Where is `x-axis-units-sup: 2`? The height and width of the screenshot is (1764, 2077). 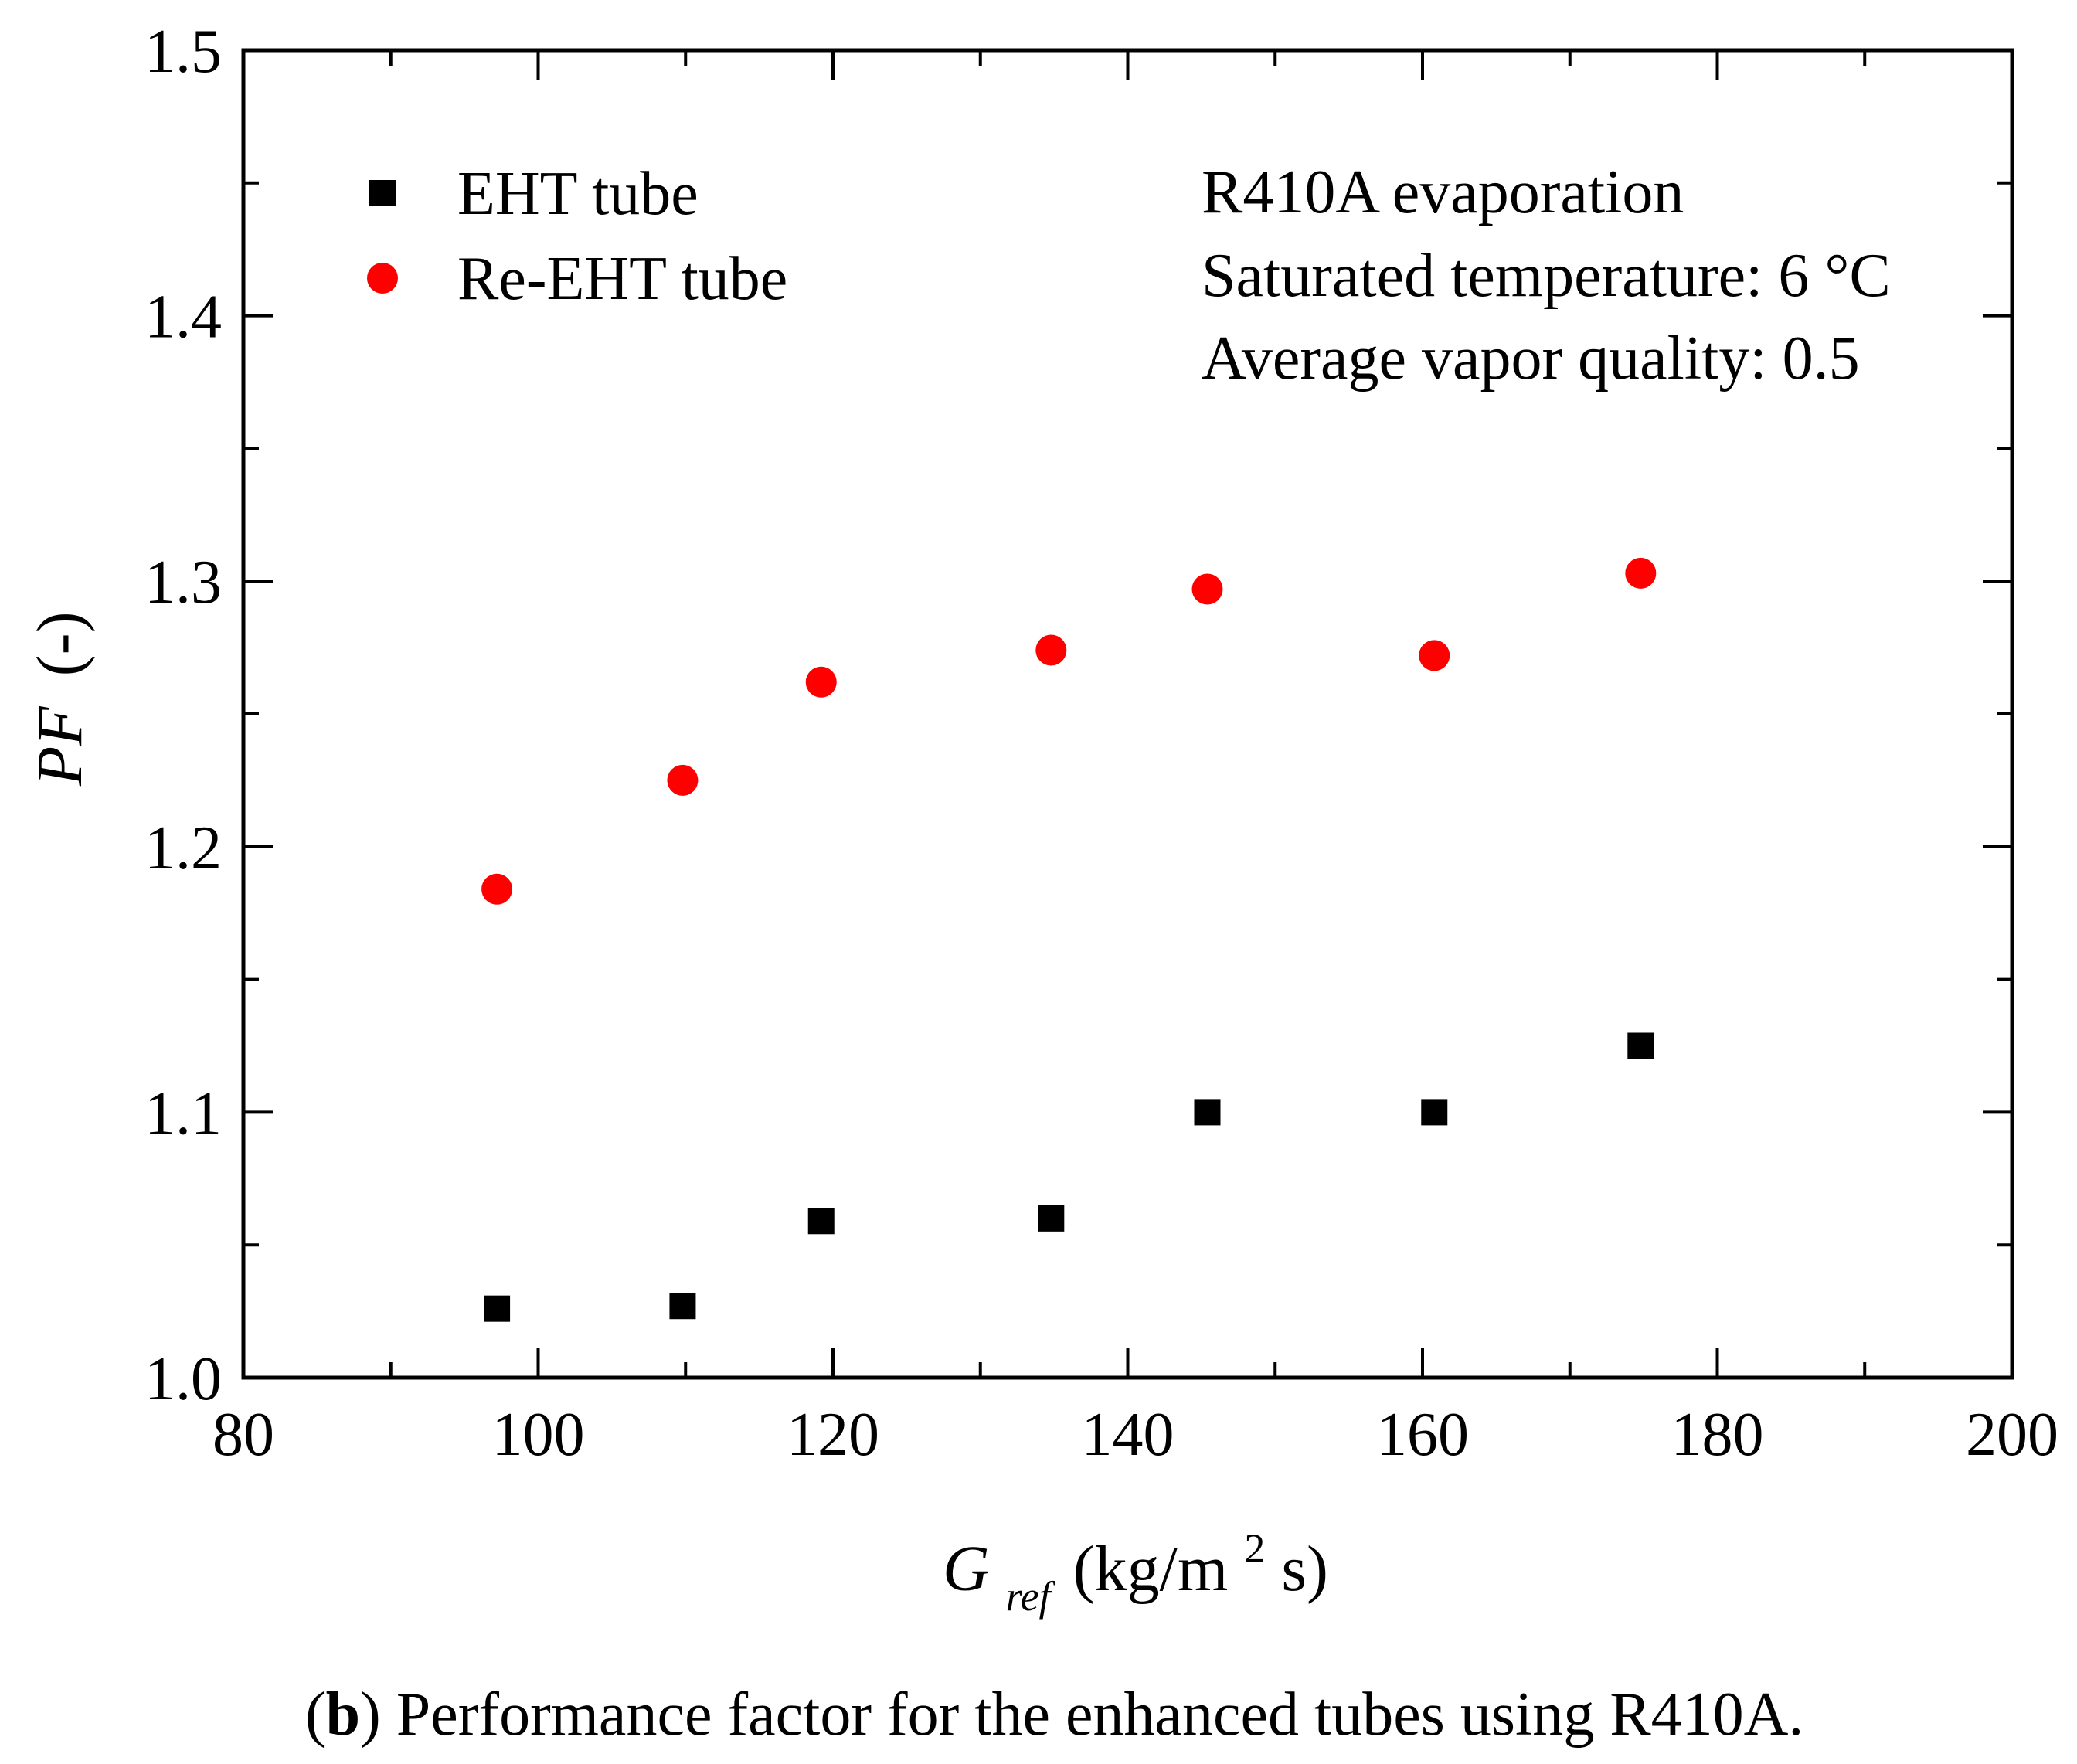
x-axis-units-sup: 2 is located at coordinates (1254, 1548).